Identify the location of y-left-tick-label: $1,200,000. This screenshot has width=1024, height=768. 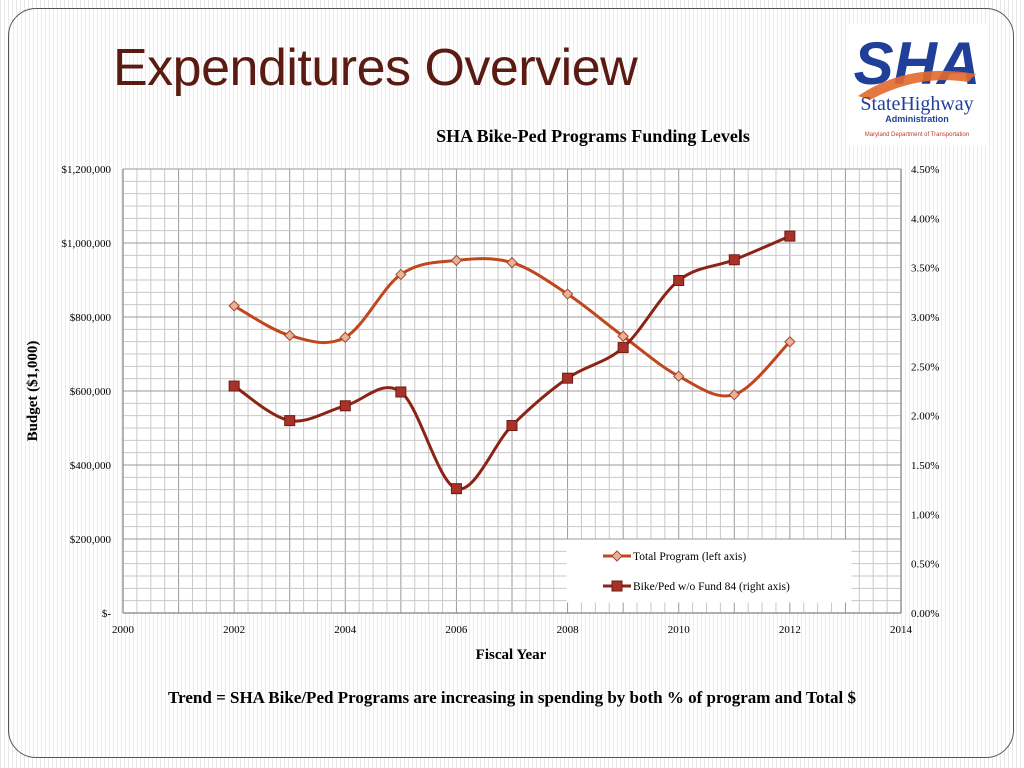
(87, 170).